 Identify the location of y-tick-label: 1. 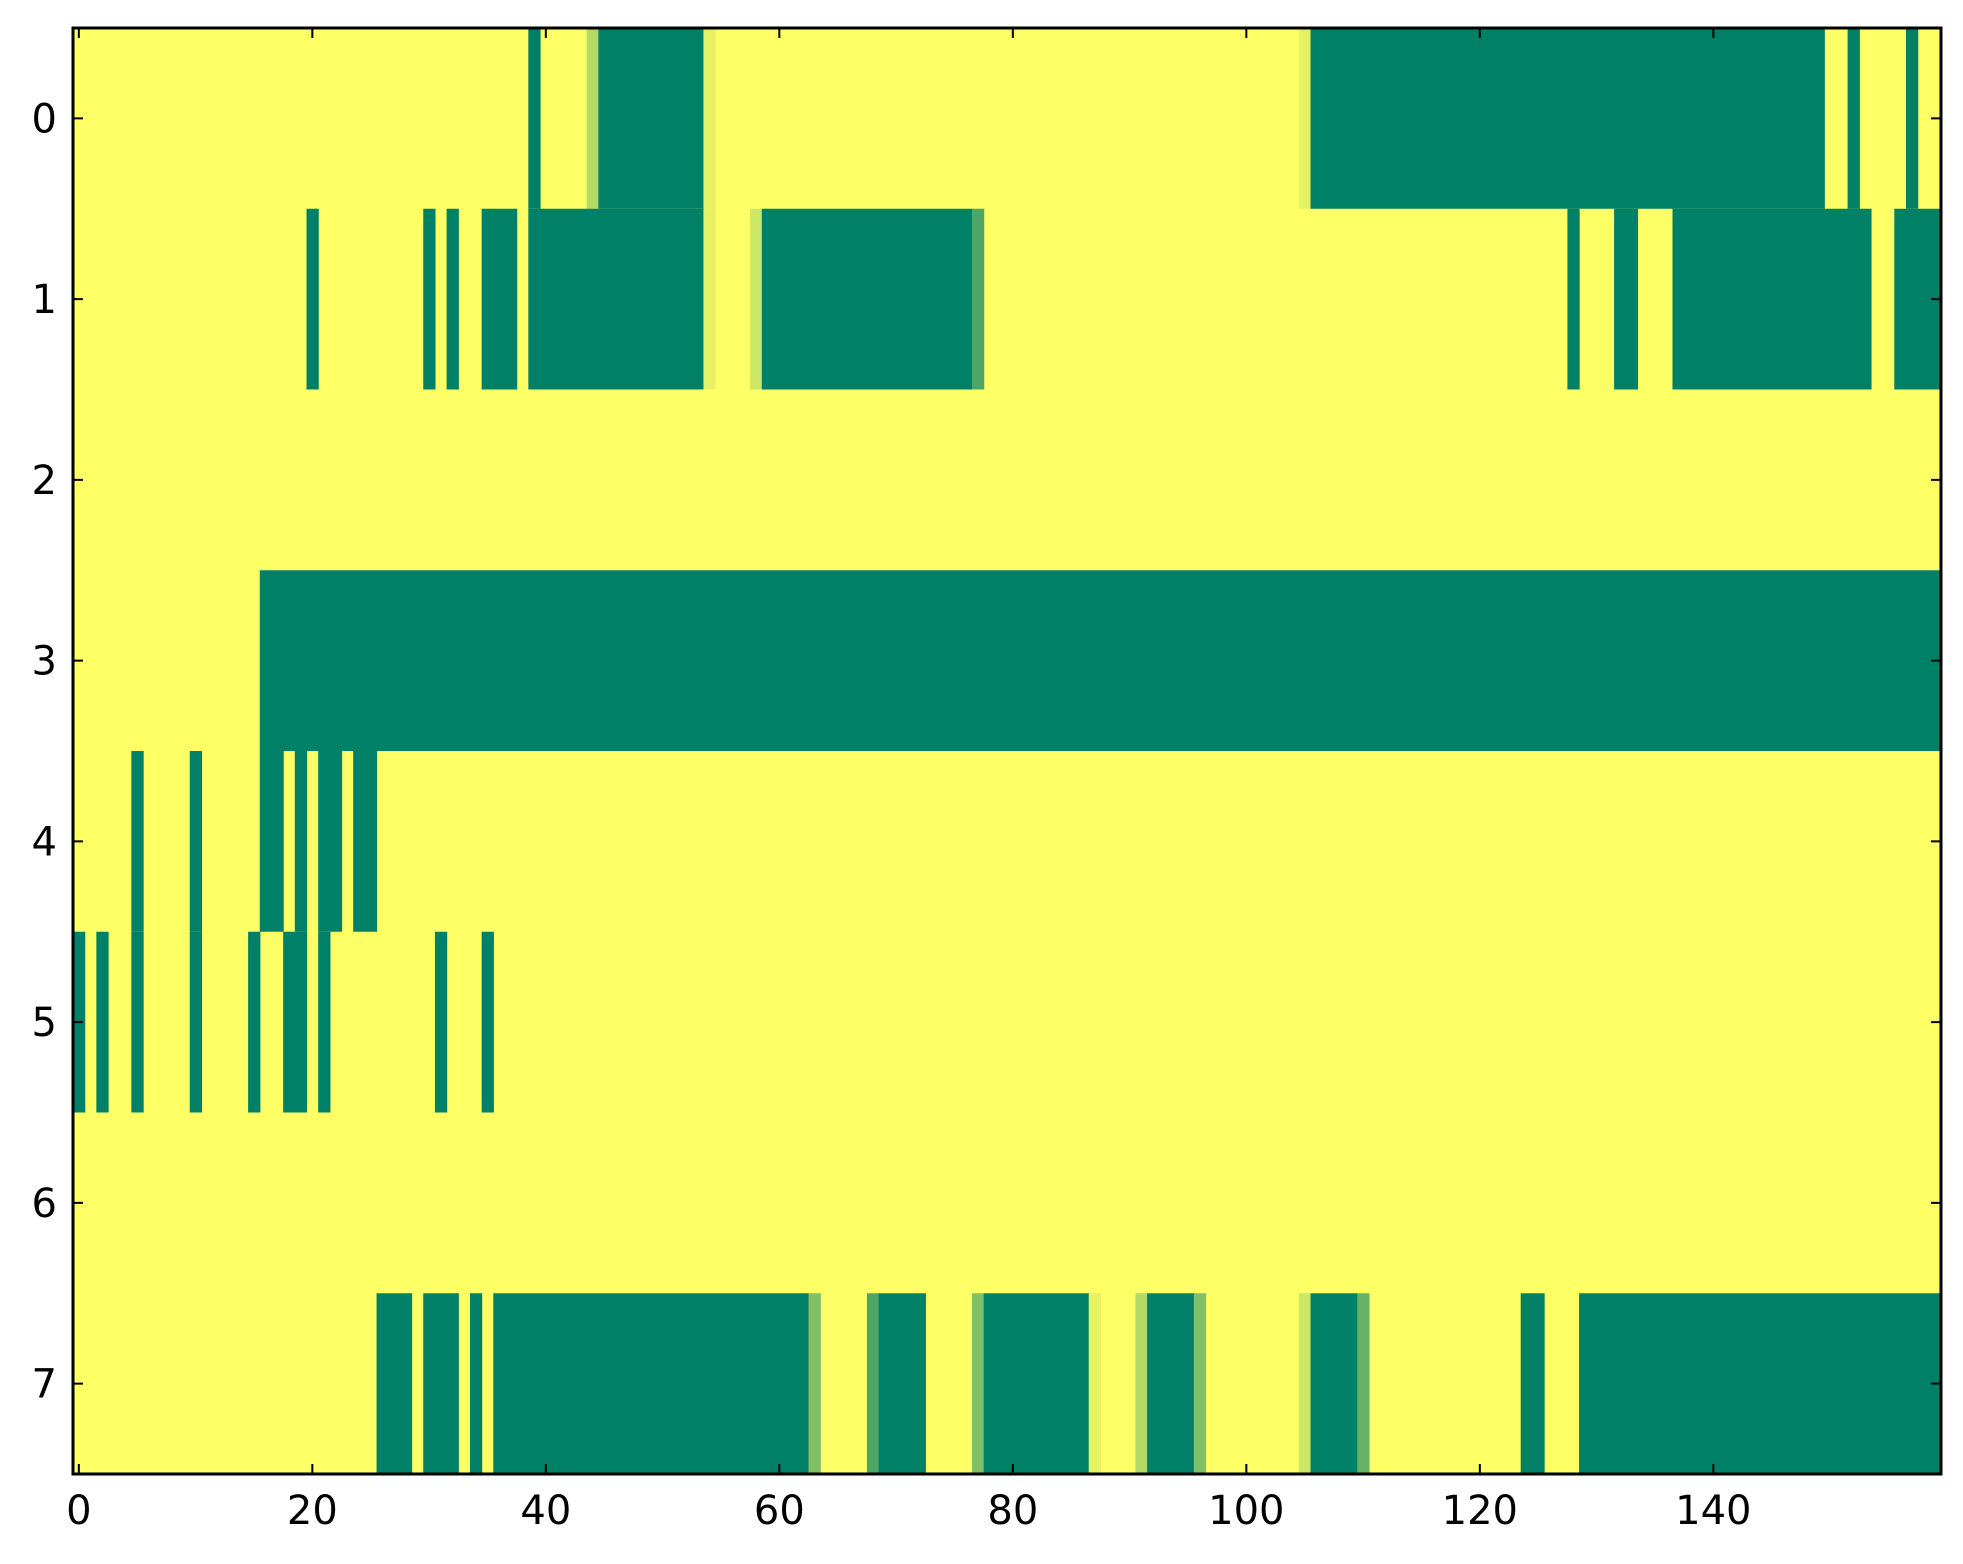
(44, 300).